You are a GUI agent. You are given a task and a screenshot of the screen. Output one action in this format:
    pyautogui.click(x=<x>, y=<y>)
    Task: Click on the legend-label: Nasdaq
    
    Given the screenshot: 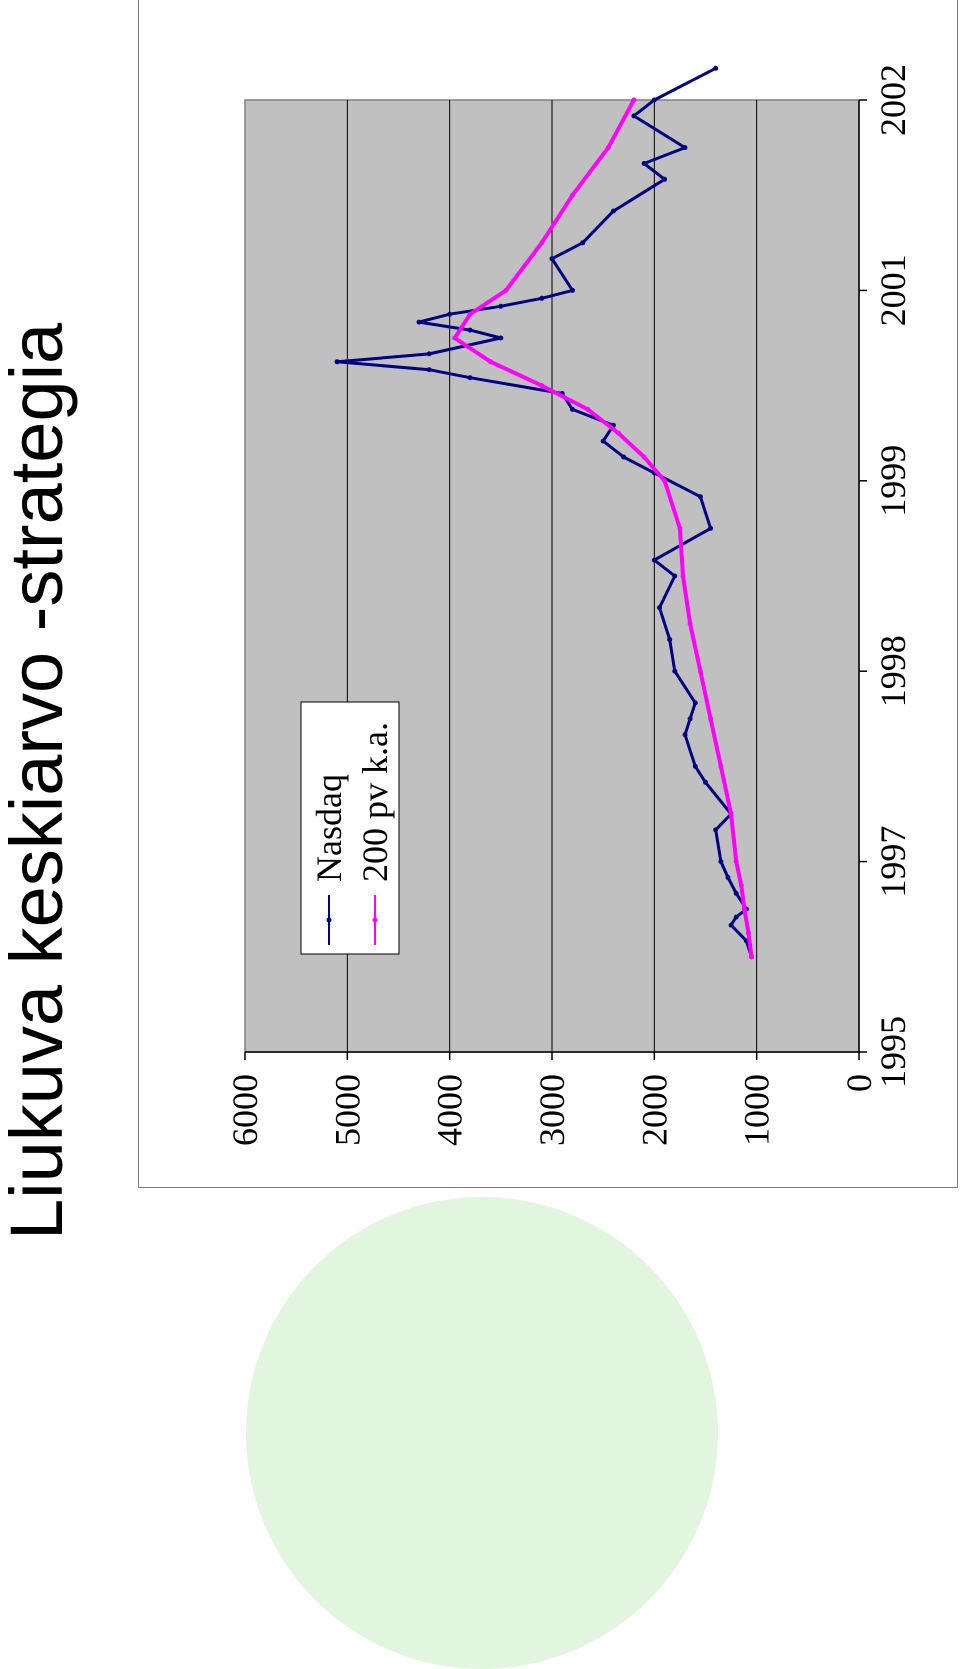 What is the action you would take?
    pyautogui.click(x=329, y=828)
    